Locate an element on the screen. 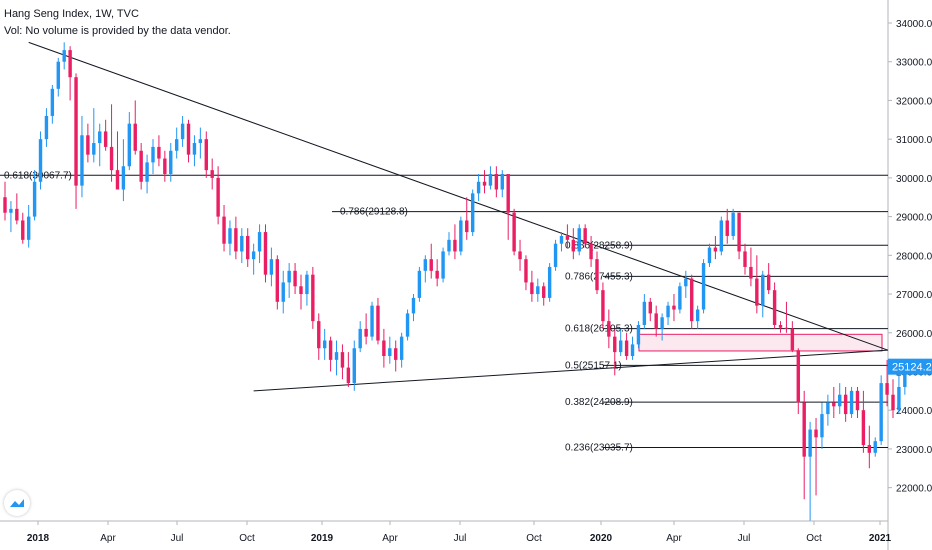 The height and width of the screenshot is (550, 932). y-tick-label: 30000.0 is located at coordinates (914, 179).